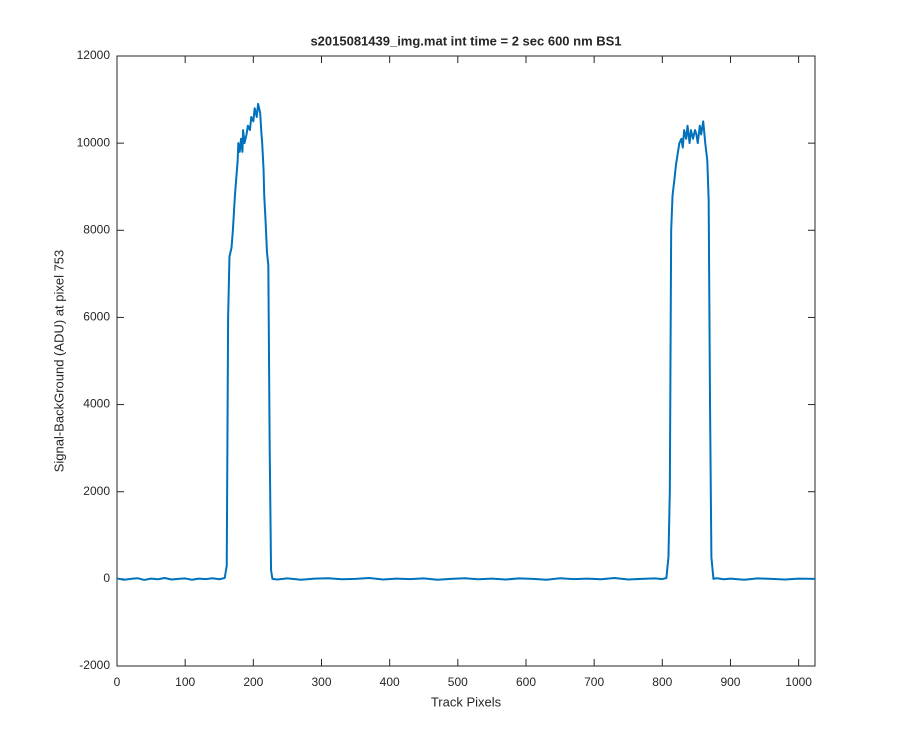 The width and height of the screenshot is (900, 750). I want to click on y-tick-label: 8000, so click(96, 229).